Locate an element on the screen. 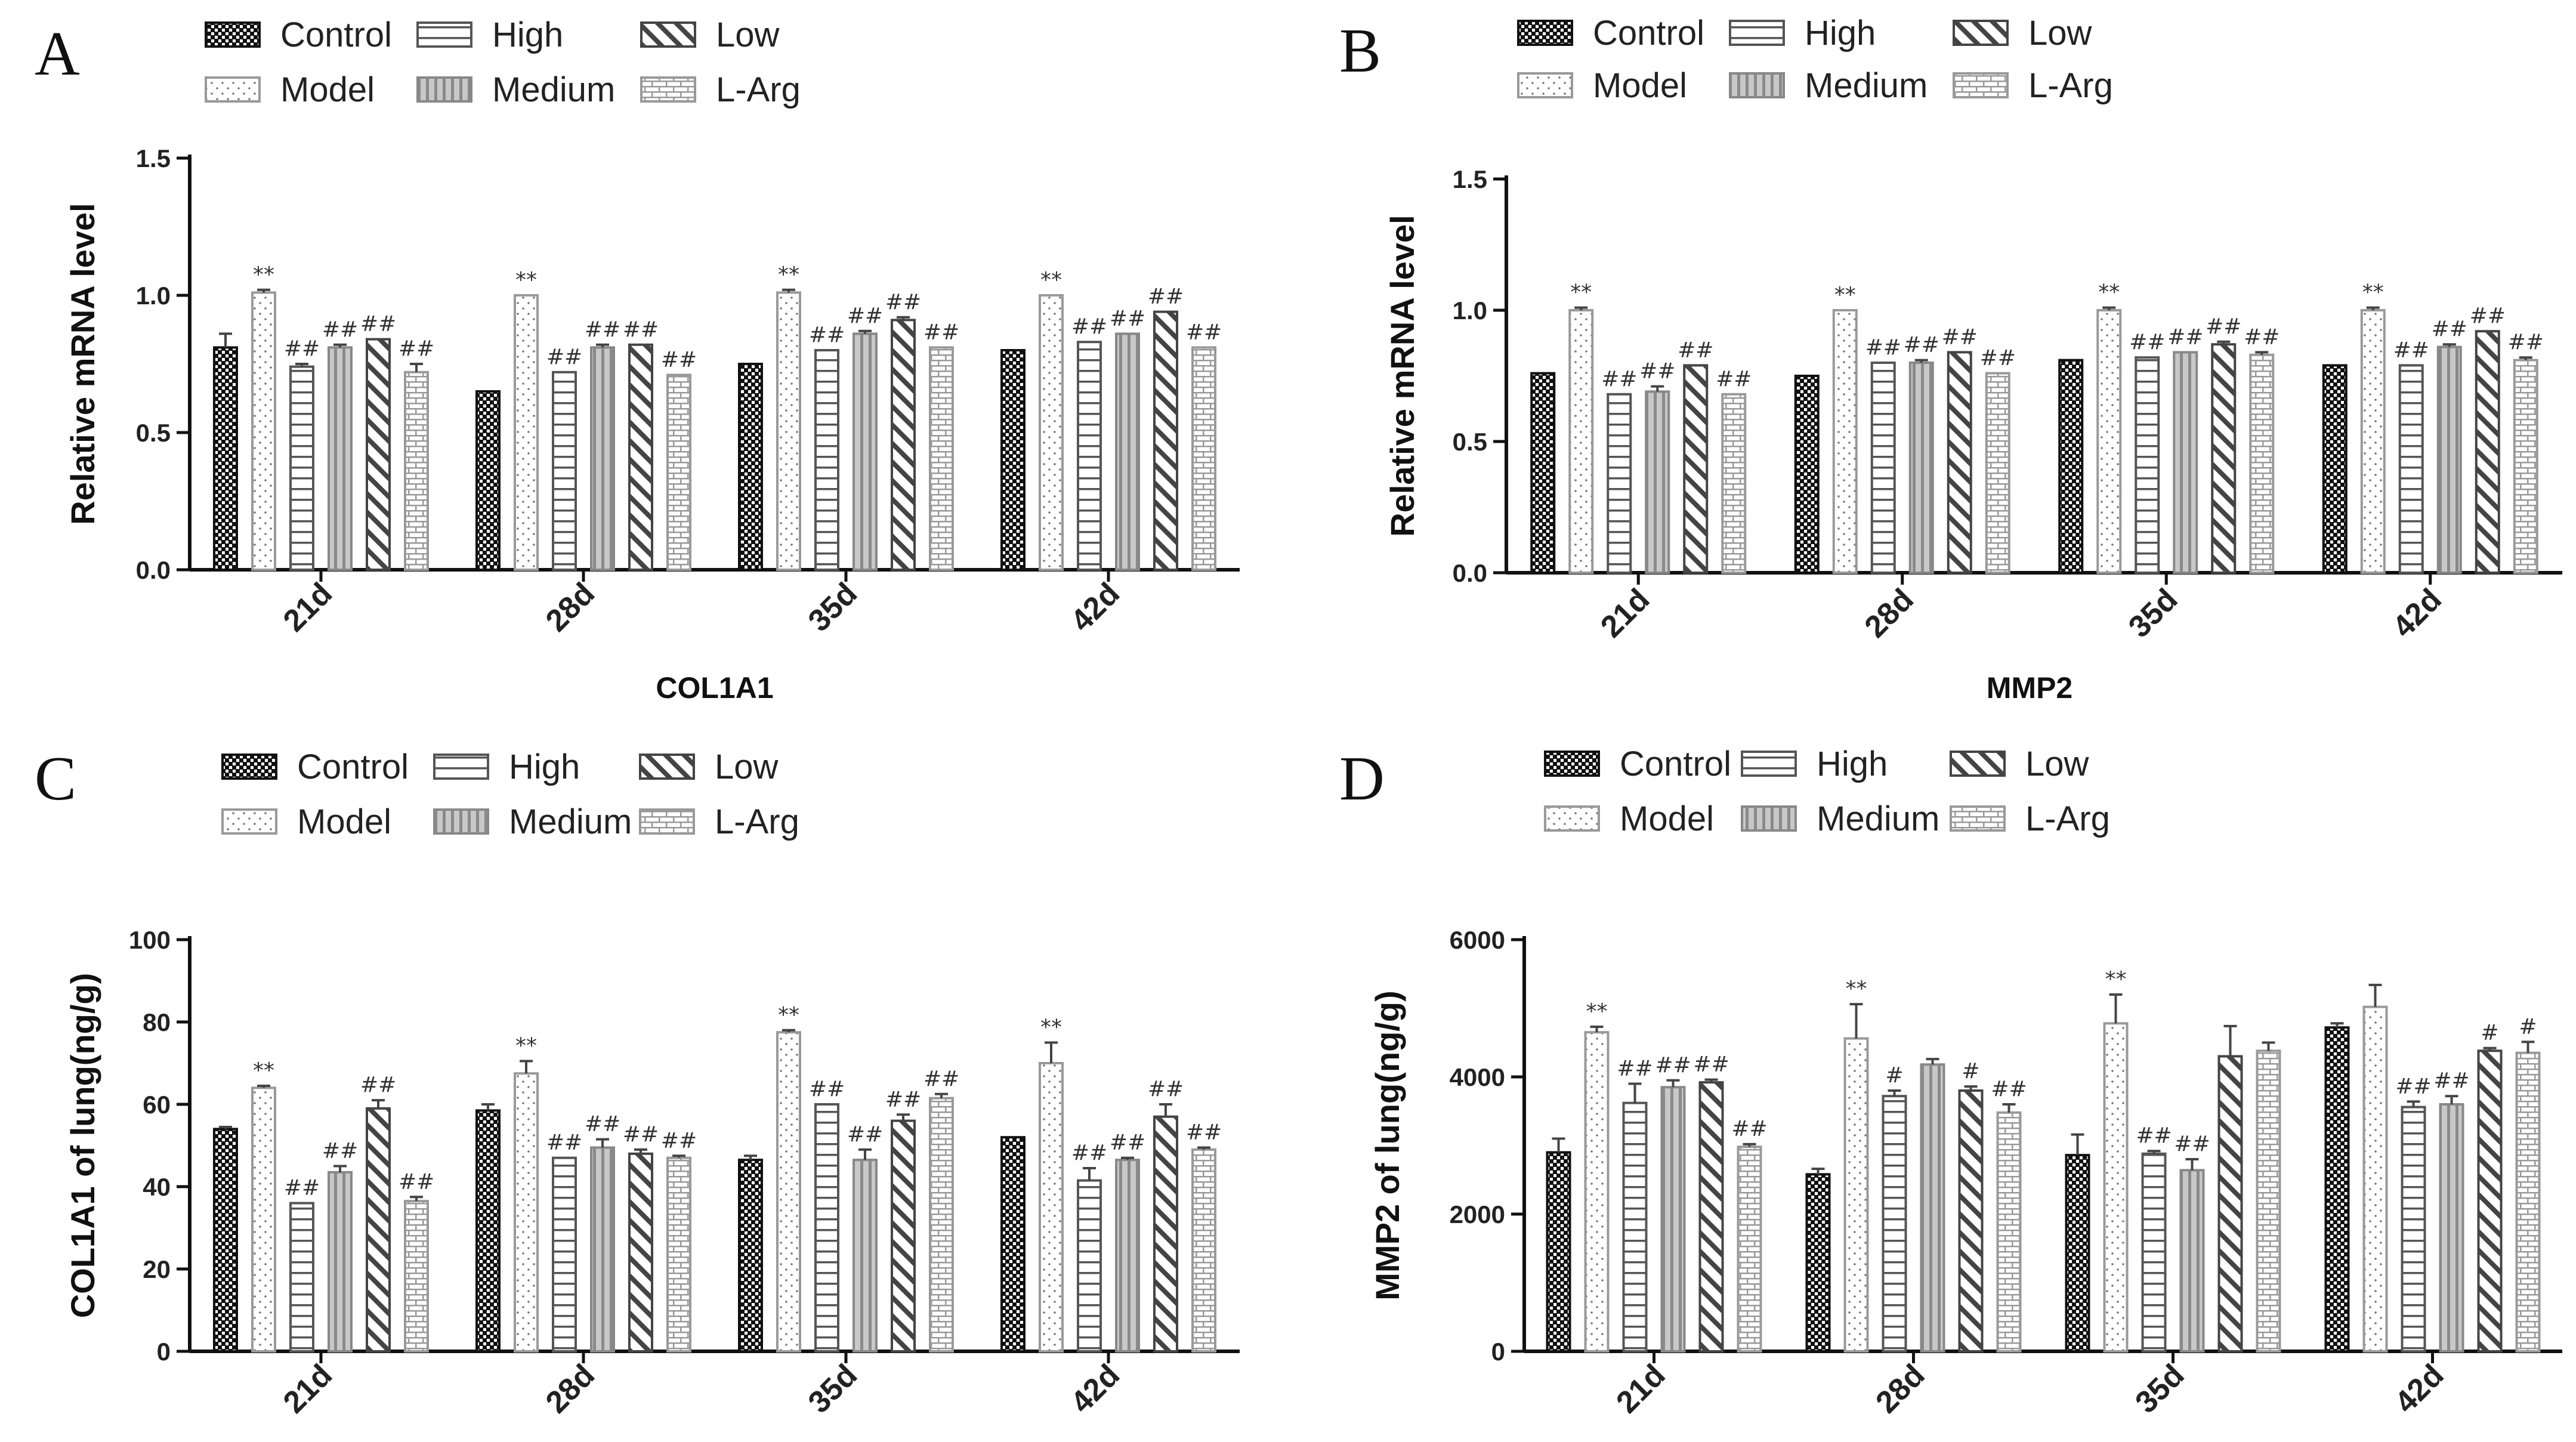  bar-l-arg-21d is located at coordinates (1749, 1249).